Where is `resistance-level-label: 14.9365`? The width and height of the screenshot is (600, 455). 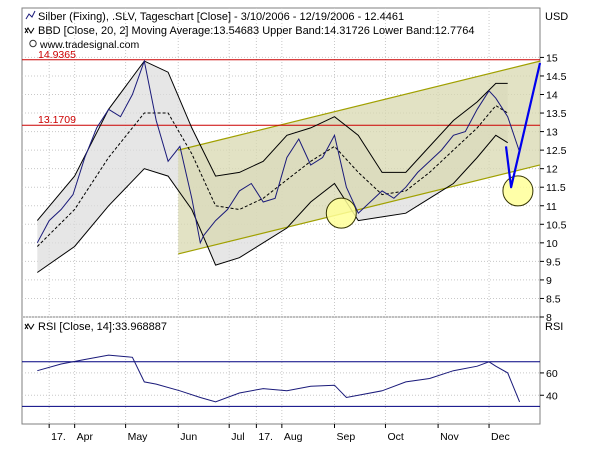 resistance-level-label: 14.9365 is located at coordinates (57, 55).